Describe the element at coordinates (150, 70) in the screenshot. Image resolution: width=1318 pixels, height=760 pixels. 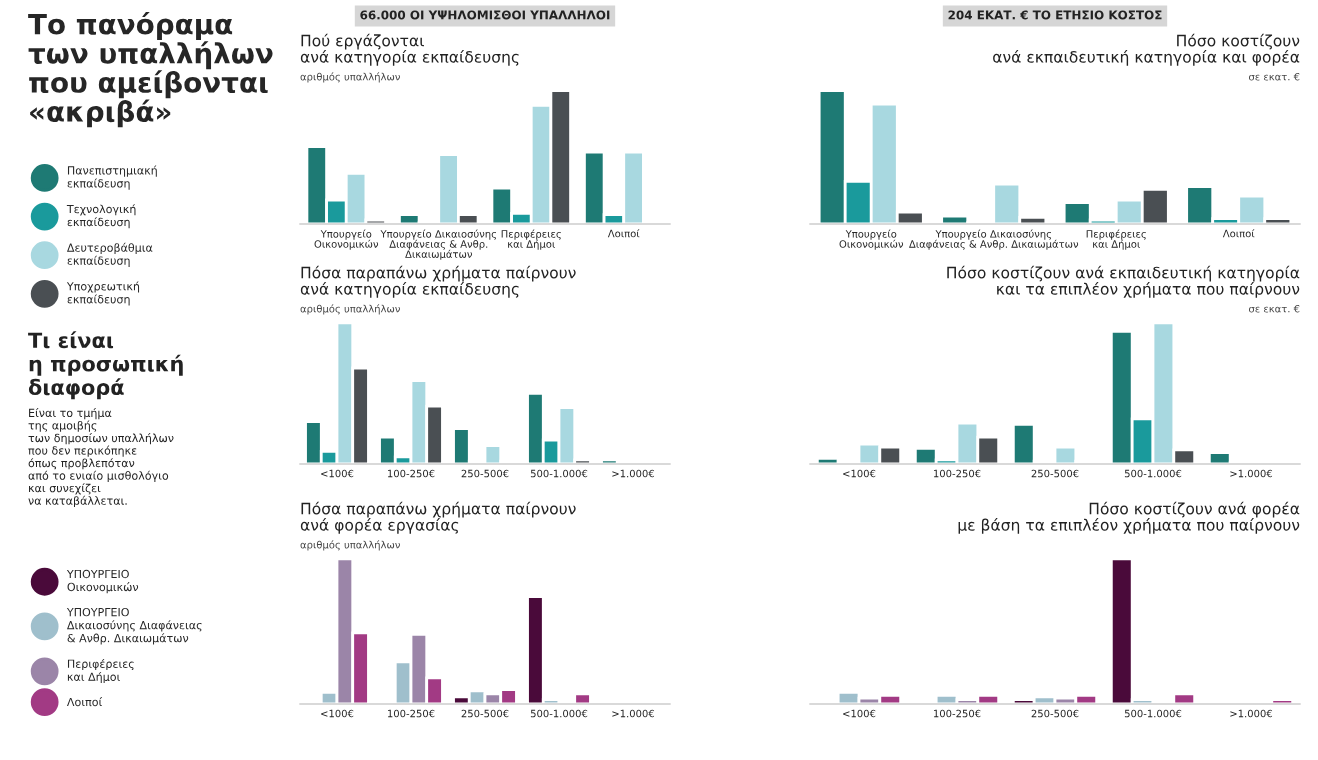
I see `text: Το πανόραμα των υπαλλήλων που αμείβονται «ακριβά»` at that location.